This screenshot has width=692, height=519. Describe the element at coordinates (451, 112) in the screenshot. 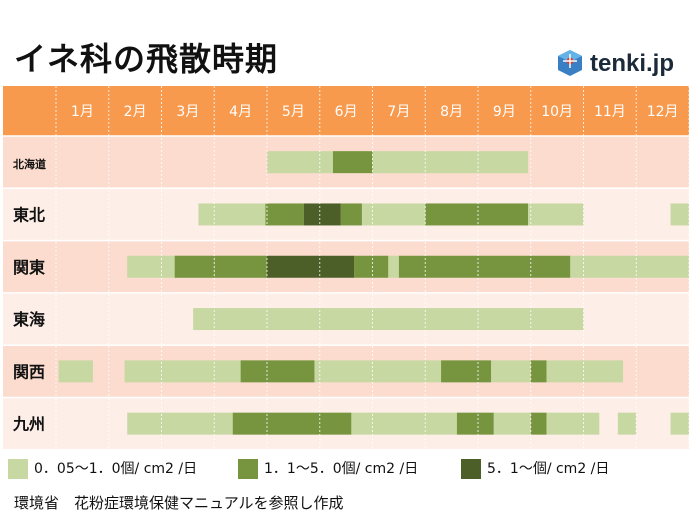

I see `month-label: 8月` at that location.